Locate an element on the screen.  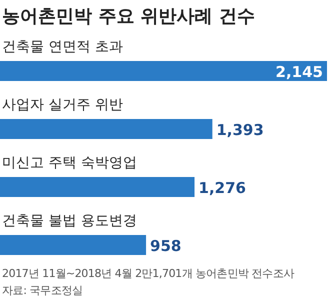
category-label: 사업자 실거주 위반 is located at coordinates (62, 105).